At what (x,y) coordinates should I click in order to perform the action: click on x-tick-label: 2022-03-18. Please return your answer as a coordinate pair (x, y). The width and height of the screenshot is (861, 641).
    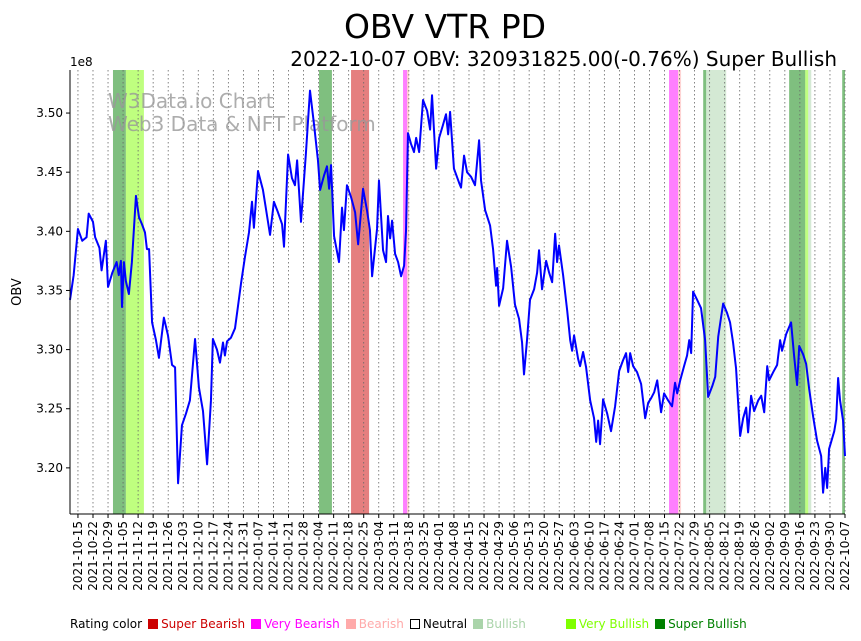
    Looking at the image, I should click on (409, 556).